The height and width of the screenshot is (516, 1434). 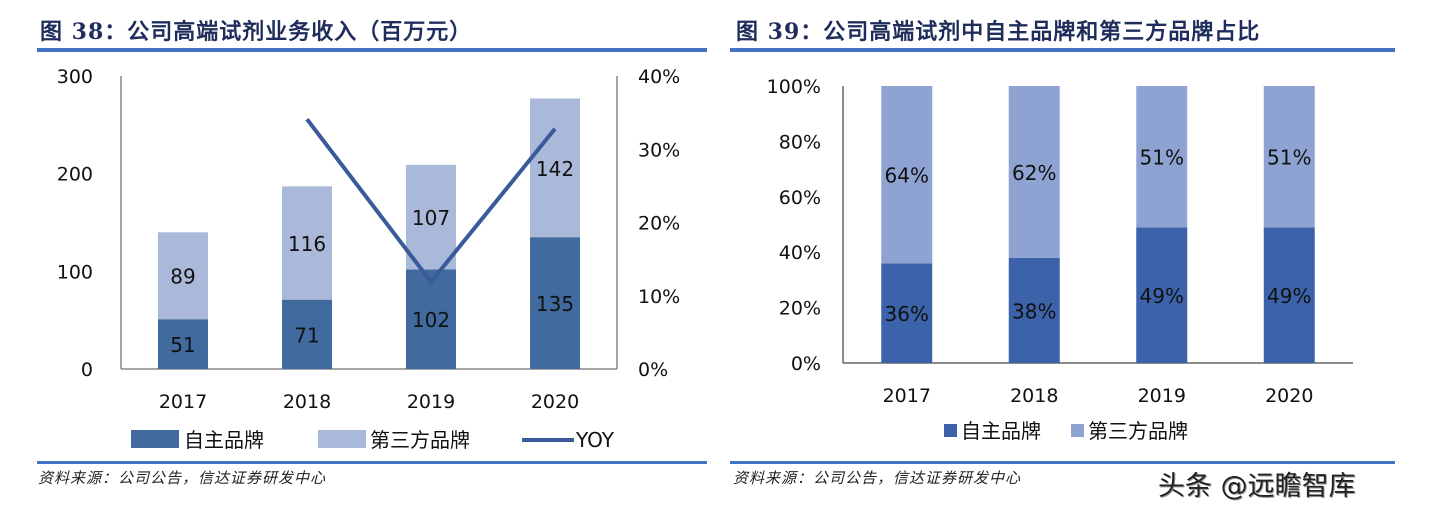 I want to click on data-label-third-party: 116, so click(x=307, y=244).